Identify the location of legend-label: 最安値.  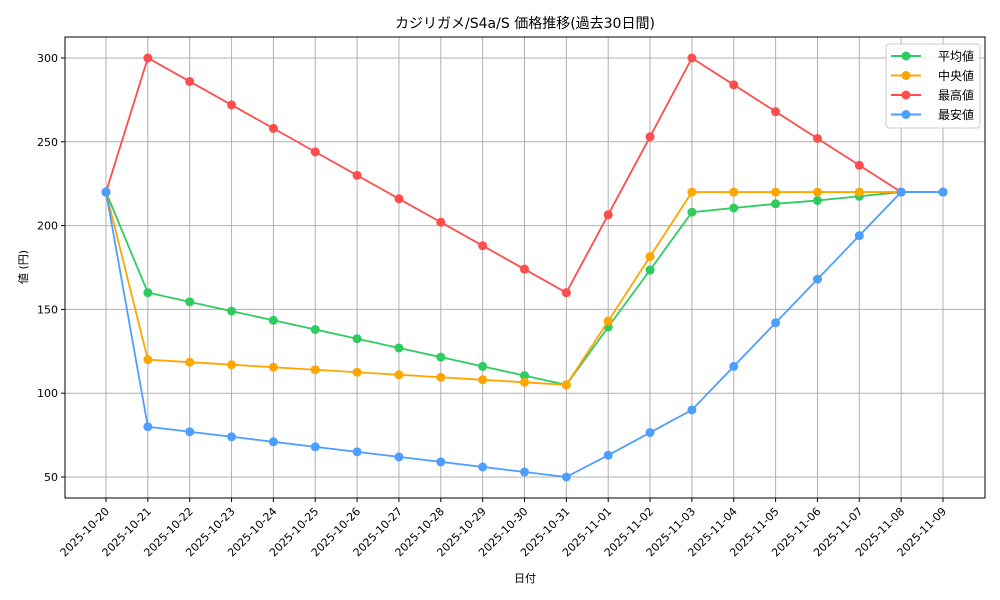
(956, 114).